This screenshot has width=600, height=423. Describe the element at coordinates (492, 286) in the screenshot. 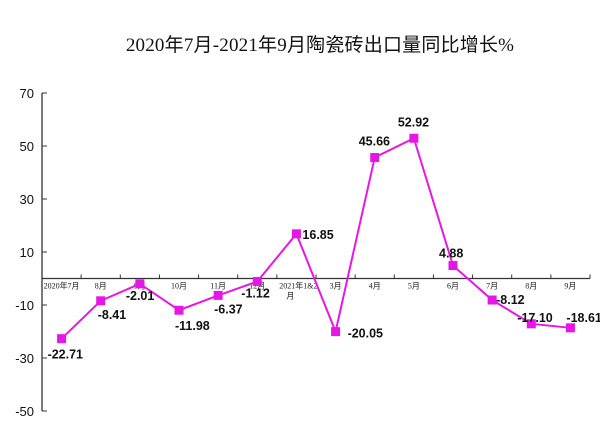

I see `x-tick-label: 7月` at that location.